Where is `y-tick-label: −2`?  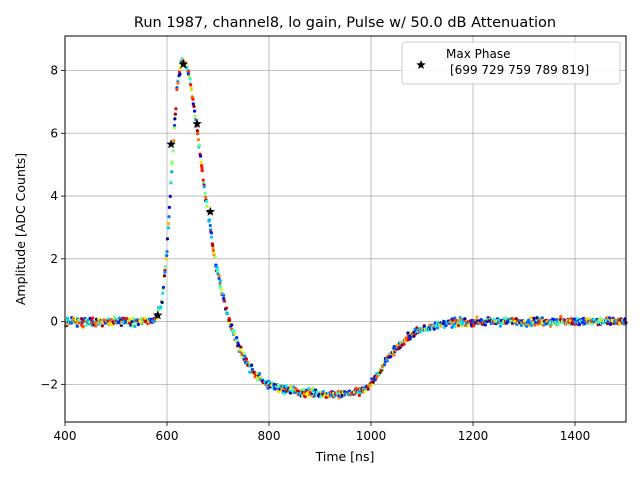 y-tick-label: −2 is located at coordinates (49, 384).